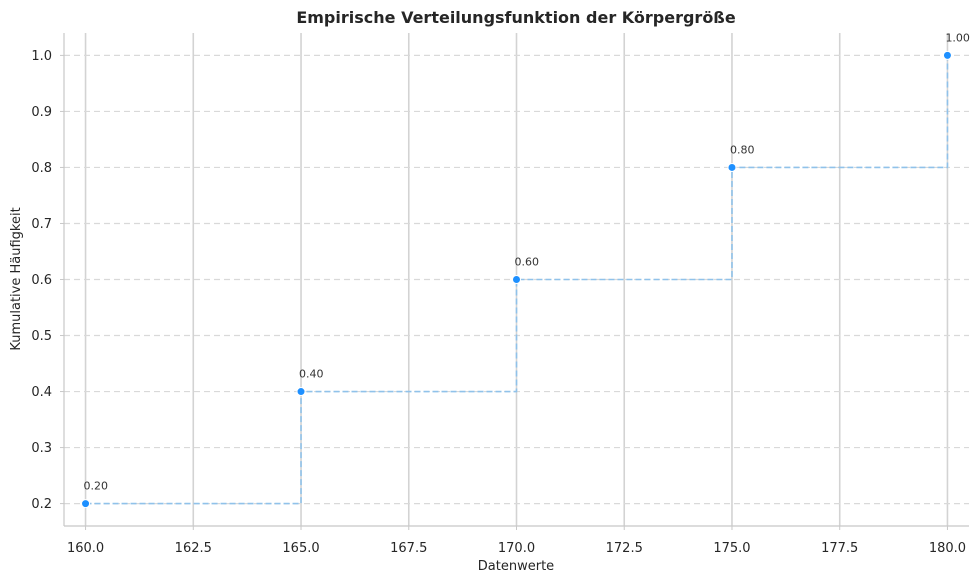 The height and width of the screenshot is (584, 980). Describe the element at coordinates (41, 504) in the screenshot. I see `y-tick-label: 0.2` at that location.